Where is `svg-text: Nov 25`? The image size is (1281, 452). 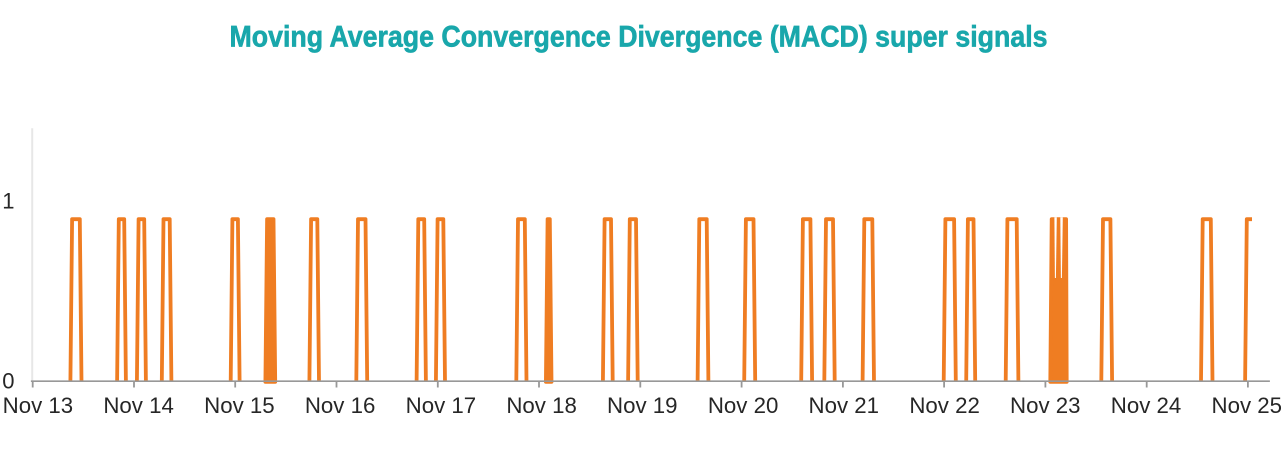 svg-text: Nov 25 is located at coordinates (1246, 405).